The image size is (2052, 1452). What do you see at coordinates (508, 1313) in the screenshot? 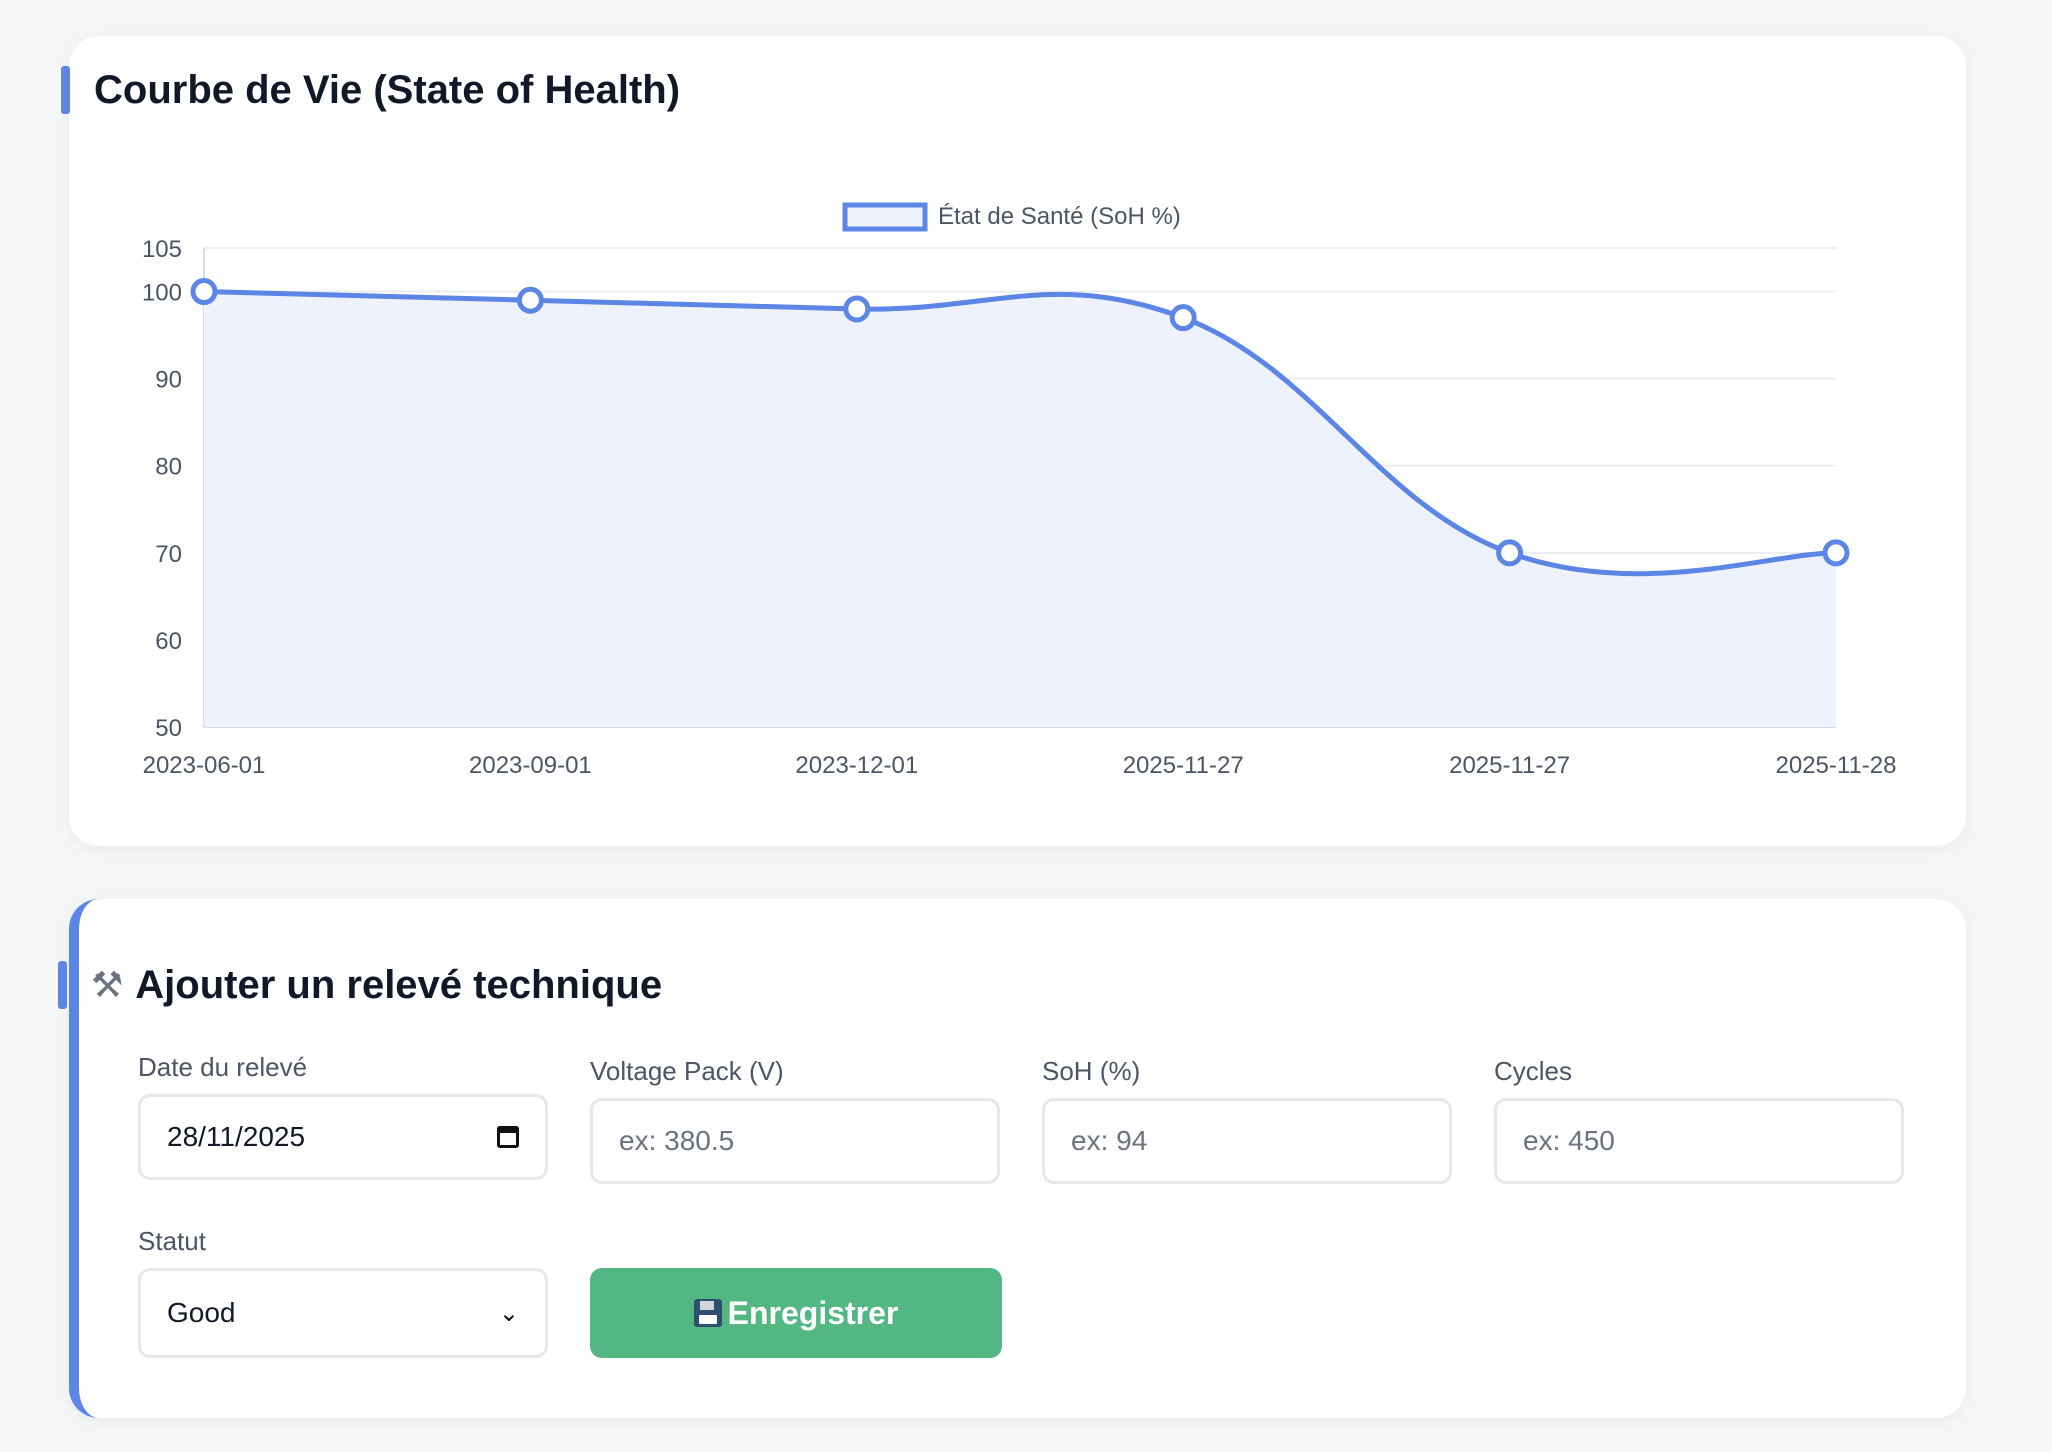
I see `chevron-down-icon: ⌄` at bounding box center [508, 1313].